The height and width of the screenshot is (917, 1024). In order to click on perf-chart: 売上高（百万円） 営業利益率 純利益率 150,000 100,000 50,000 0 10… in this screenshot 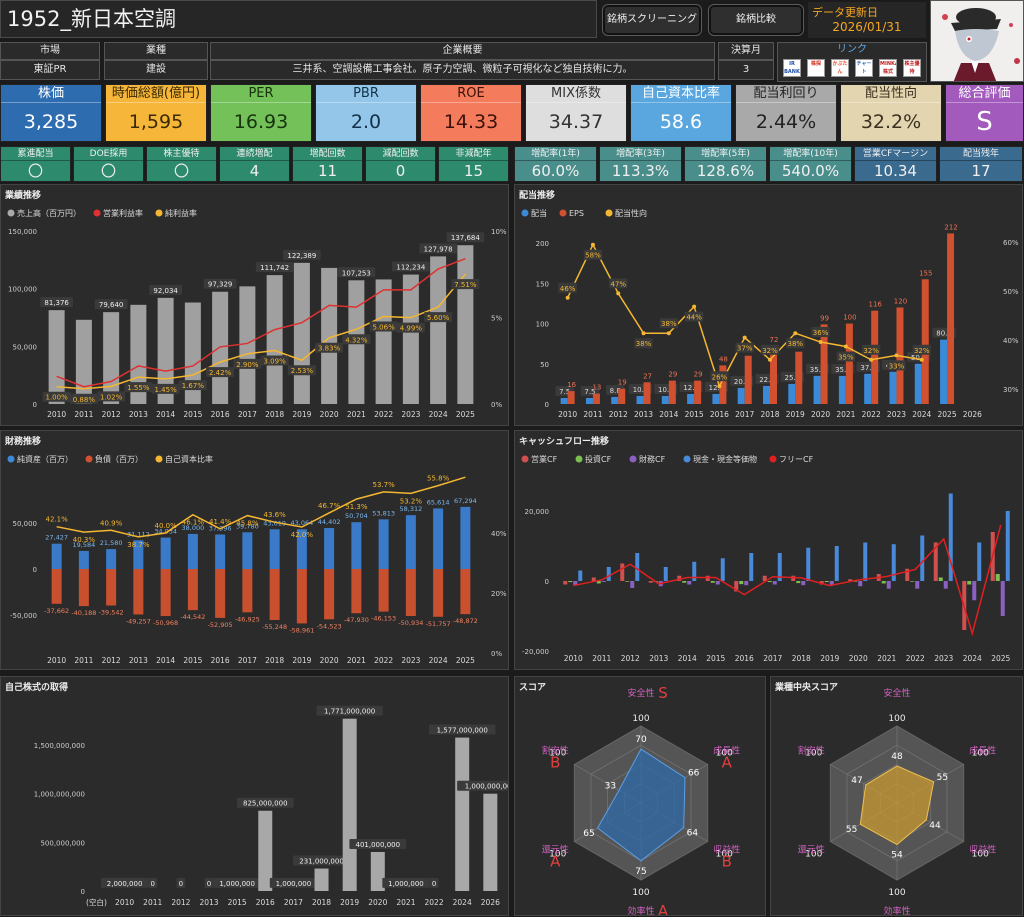, I will do `click(257, 313)`.